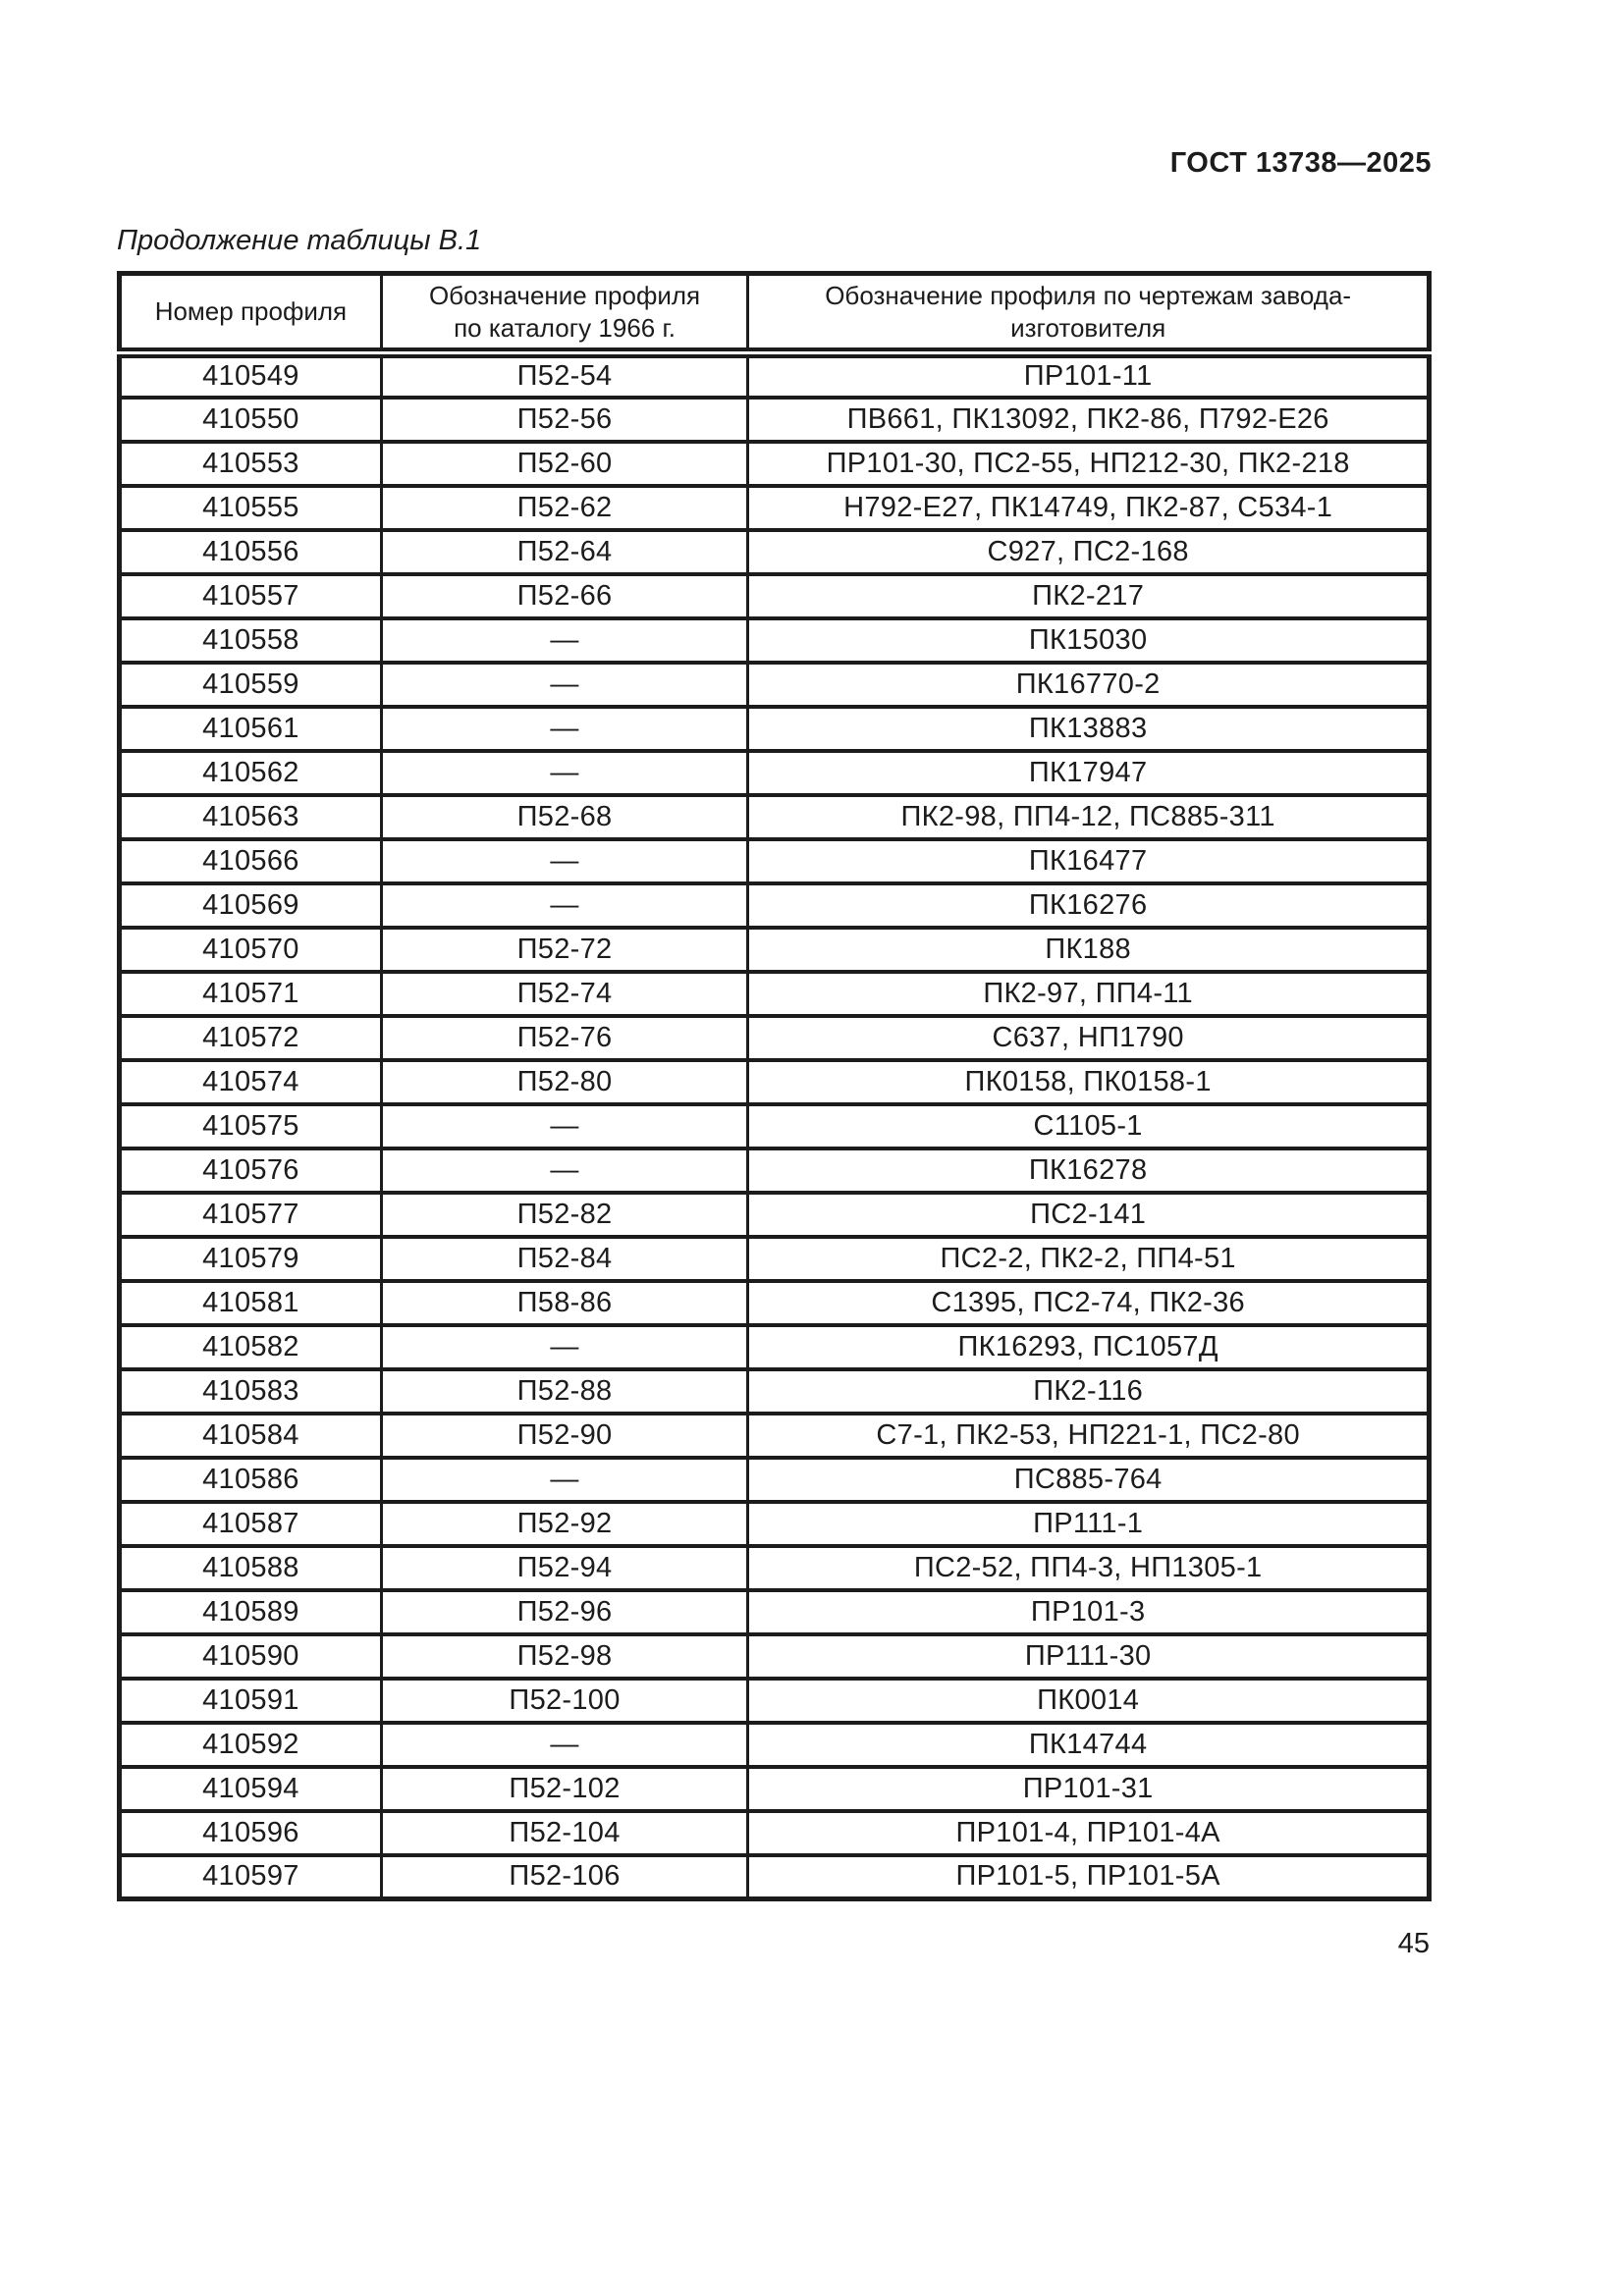 The image size is (1624, 2296). I want to click on cell-factory-drawing-designation: ПР101-3, so click(1088, 1611).